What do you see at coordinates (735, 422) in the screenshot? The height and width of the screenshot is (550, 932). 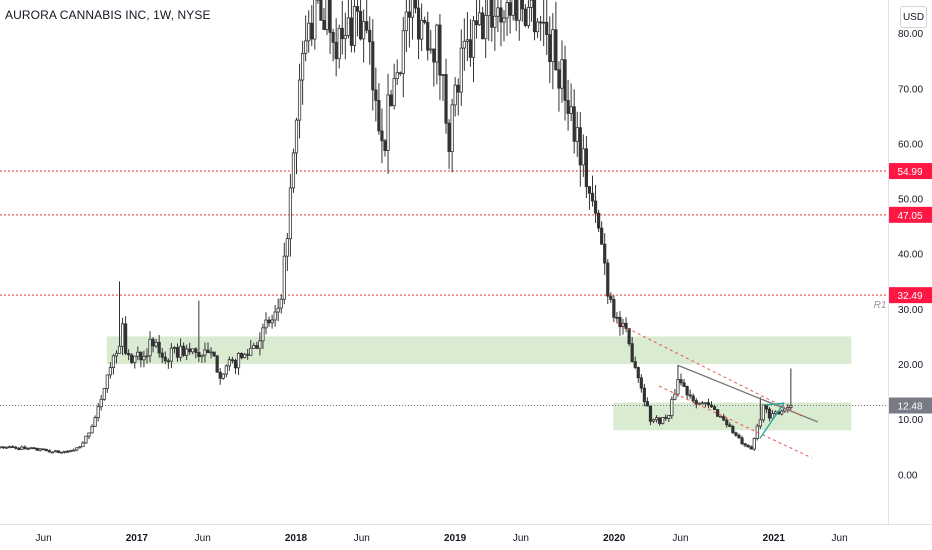 I see `trendline` at bounding box center [735, 422].